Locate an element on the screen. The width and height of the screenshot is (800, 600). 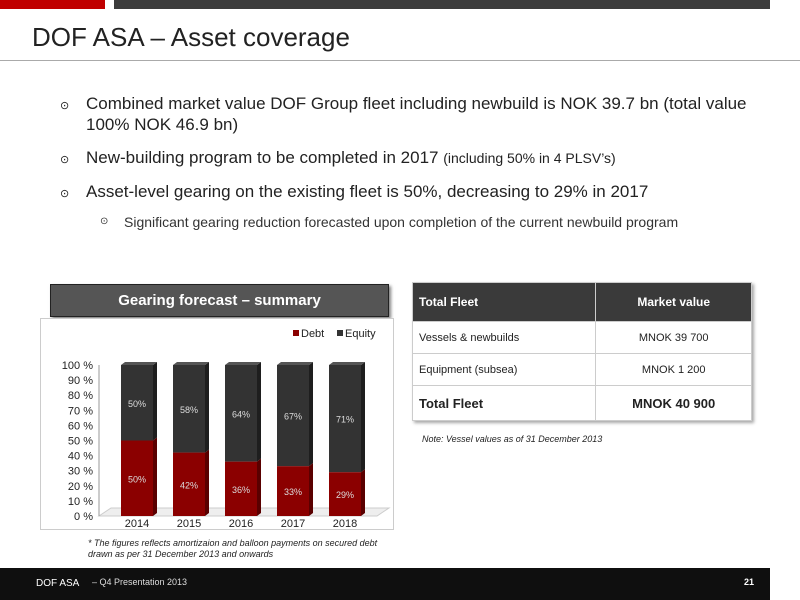
table-cell: Total Fleet is located at coordinates (504, 403).